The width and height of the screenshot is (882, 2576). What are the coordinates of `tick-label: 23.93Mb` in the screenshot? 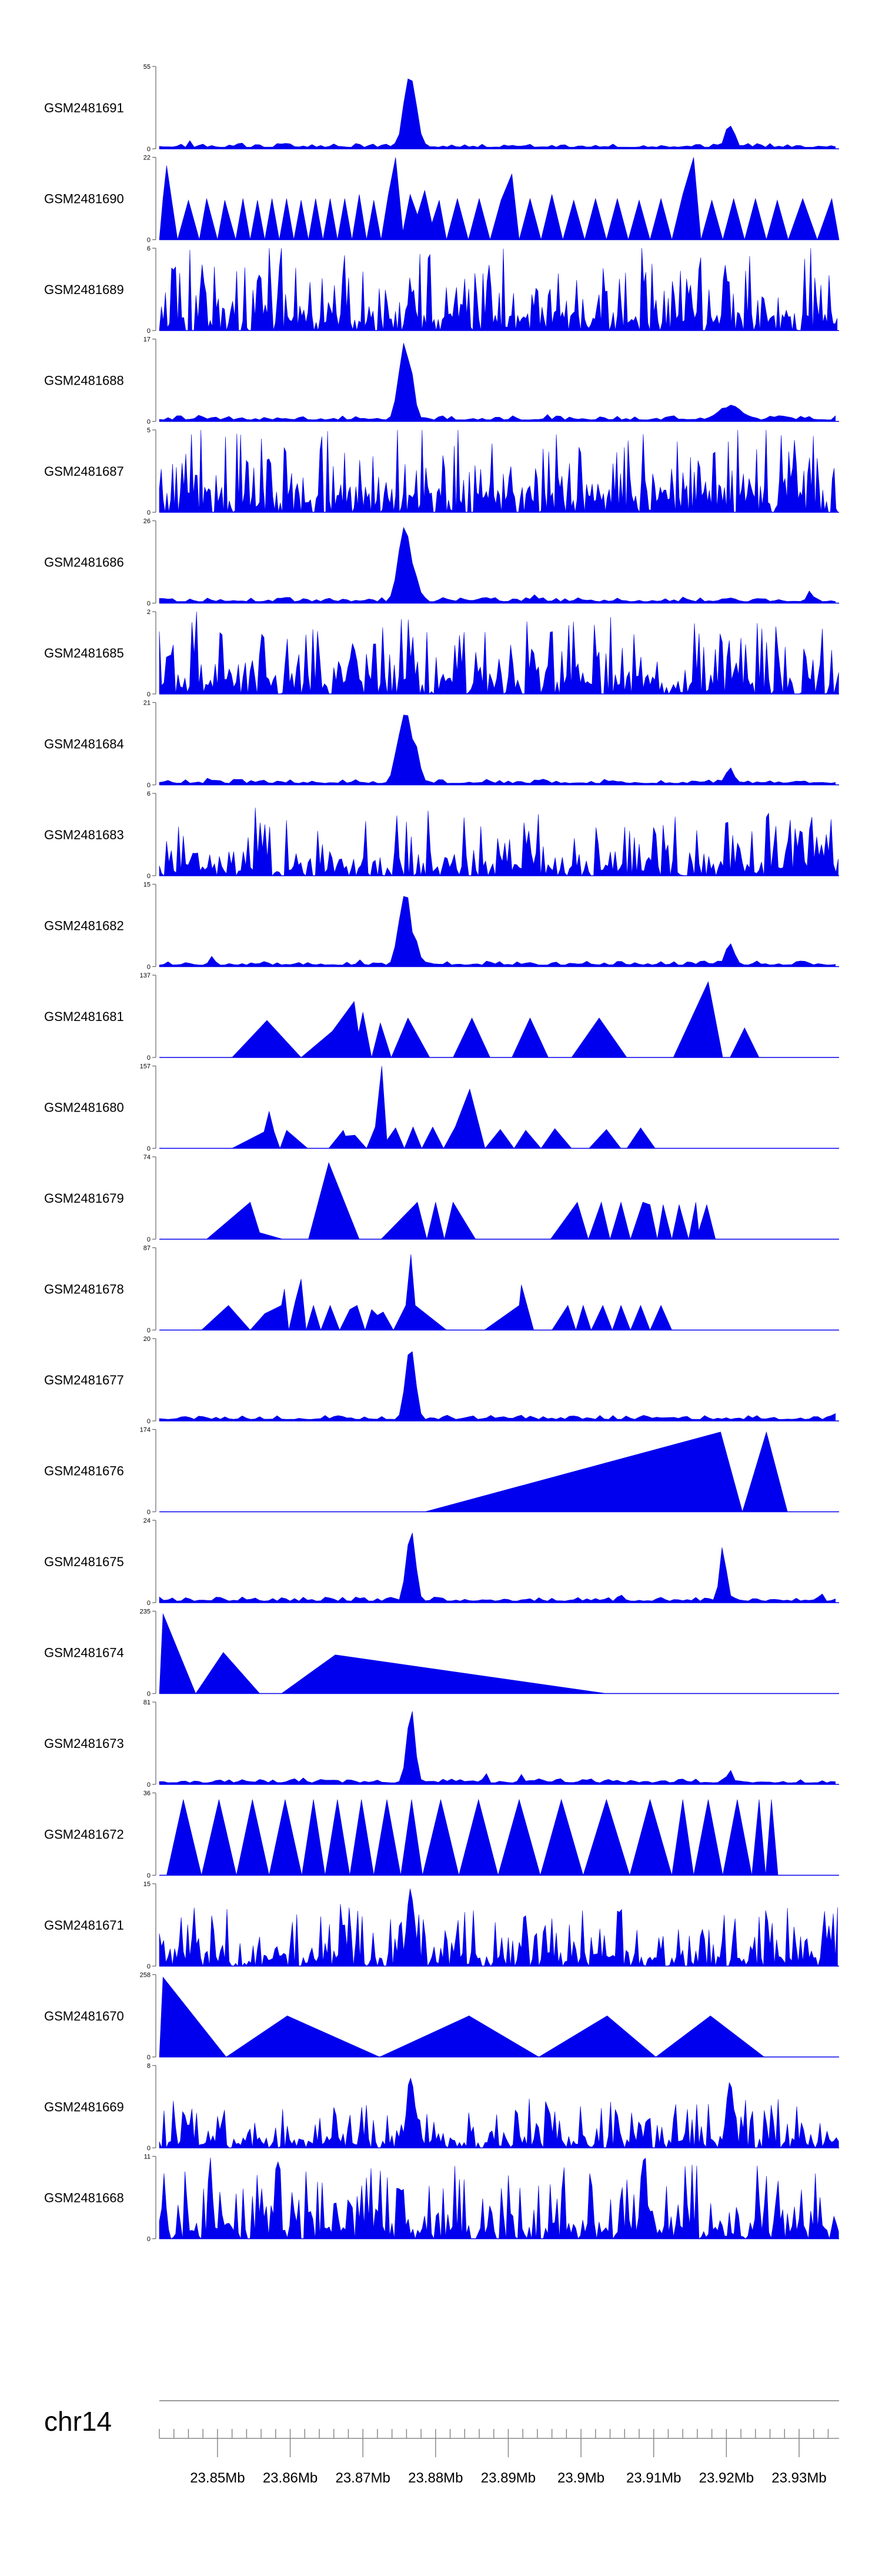 It's located at (798, 2478).